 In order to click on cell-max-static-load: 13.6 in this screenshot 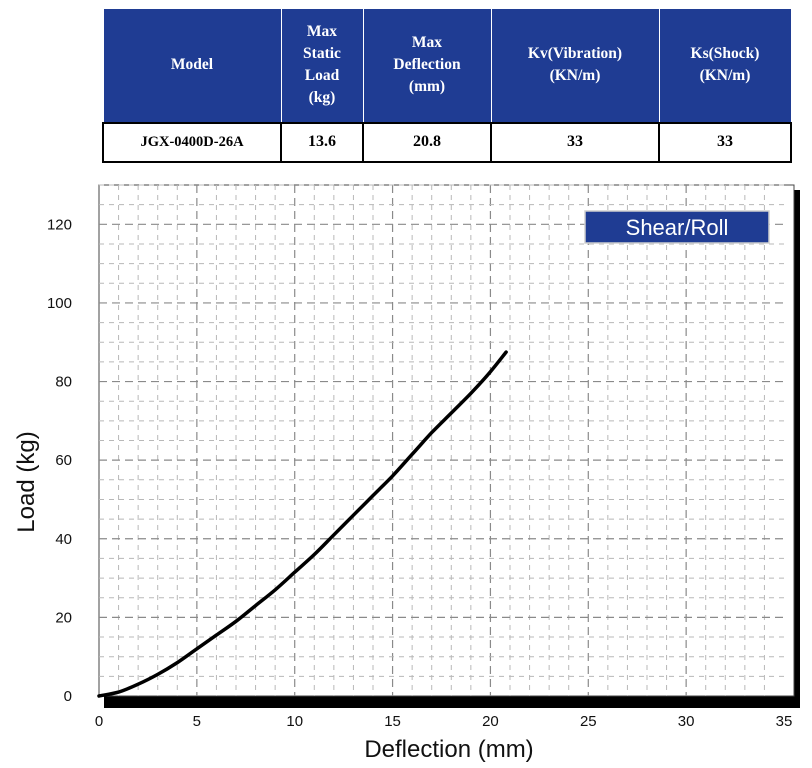, I will do `click(322, 142)`.